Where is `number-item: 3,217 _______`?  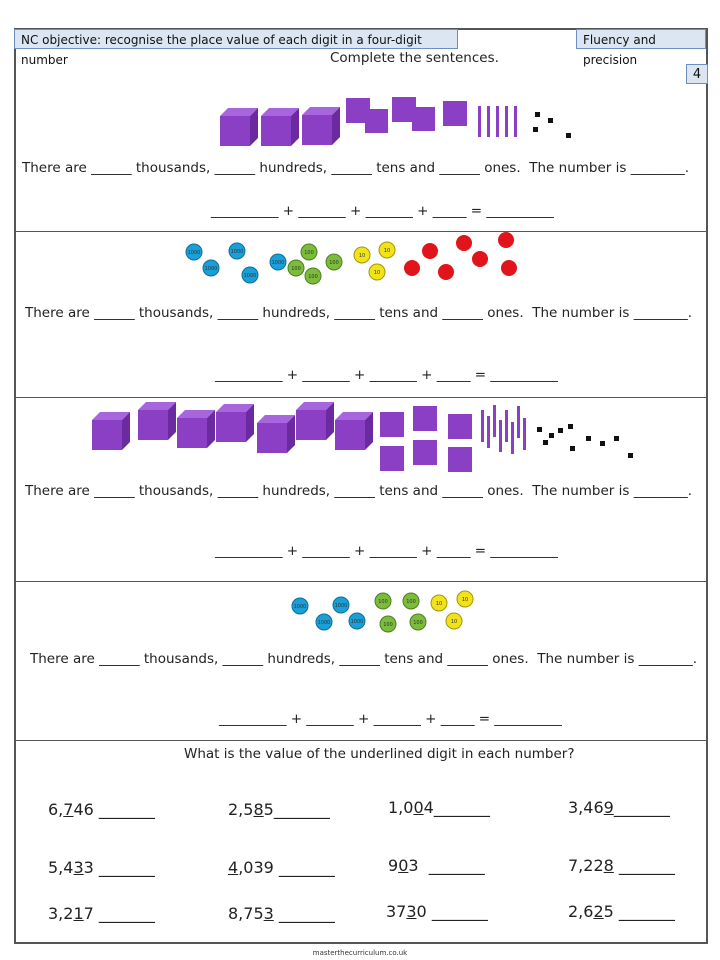 number-item: 3,217 _______ is located at coordinates (101, 913).